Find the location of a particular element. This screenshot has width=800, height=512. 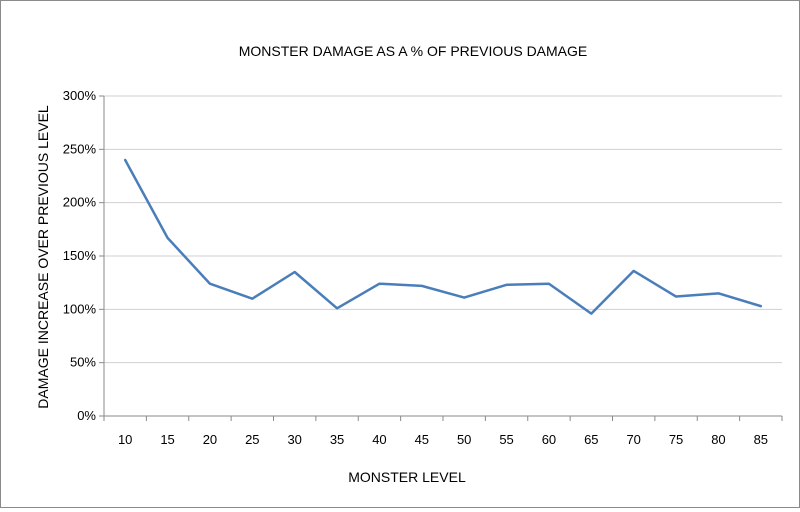

x-tick-label: 30 is located at coordinates (294, 439).